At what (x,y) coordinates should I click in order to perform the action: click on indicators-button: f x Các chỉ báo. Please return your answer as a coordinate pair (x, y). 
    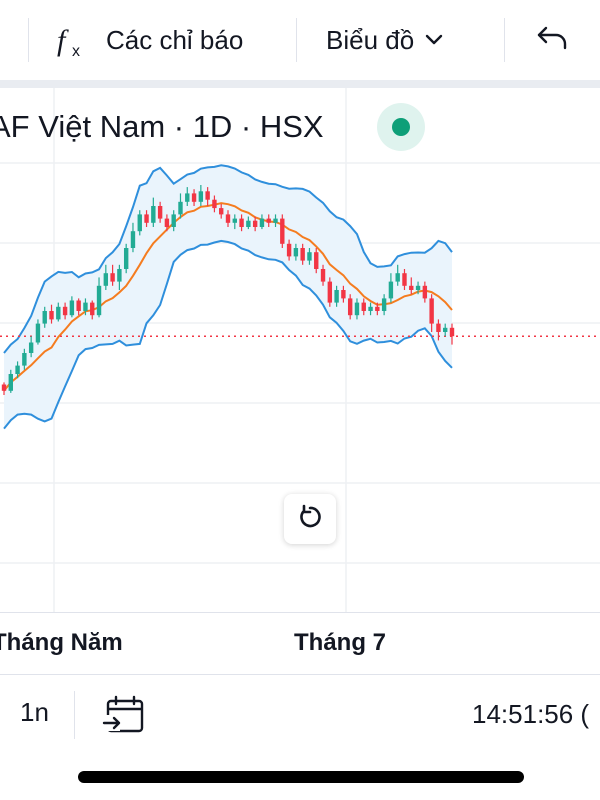
    Looking at the image, I should click on (147, 40).